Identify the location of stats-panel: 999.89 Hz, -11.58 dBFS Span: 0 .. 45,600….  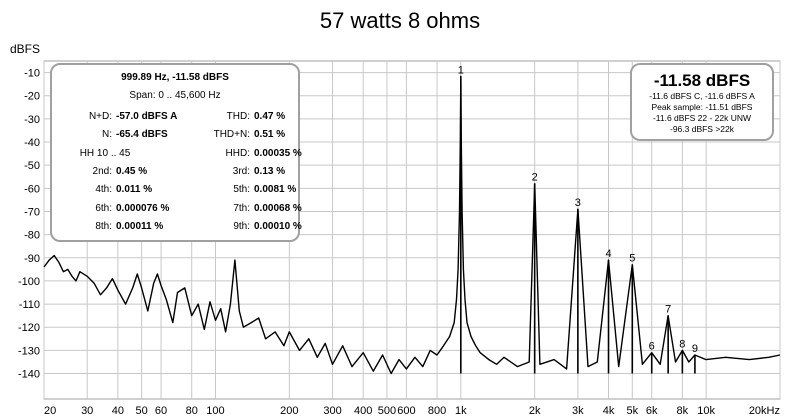
(176, 152).